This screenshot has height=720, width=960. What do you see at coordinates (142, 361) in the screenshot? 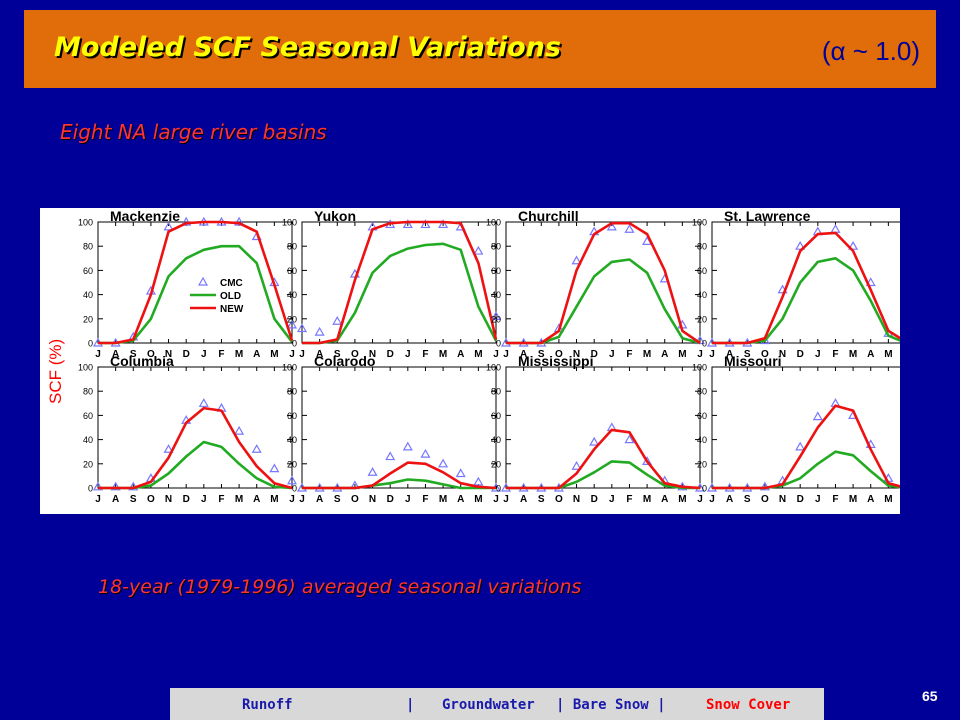
I see `panel-title: Columbia` at bounding box center [142, 361].